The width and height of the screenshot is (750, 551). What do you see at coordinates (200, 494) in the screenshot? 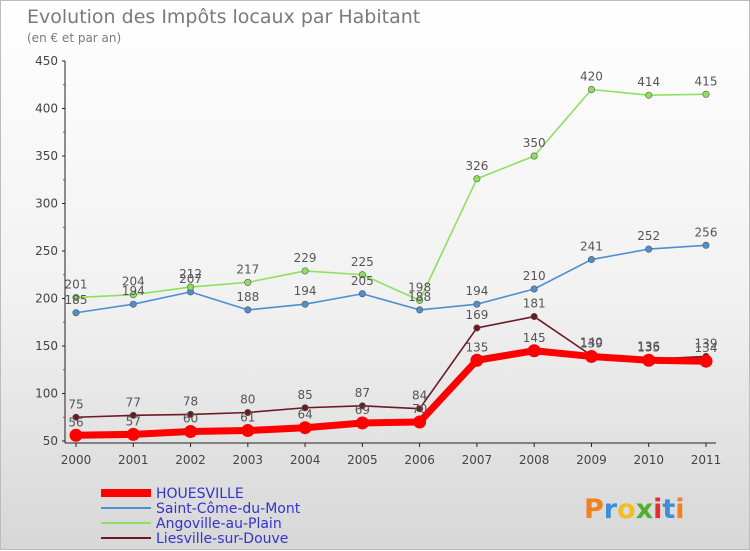
I see `legend-label-0: HOUESVILLE` at bounding box center [200, 494].